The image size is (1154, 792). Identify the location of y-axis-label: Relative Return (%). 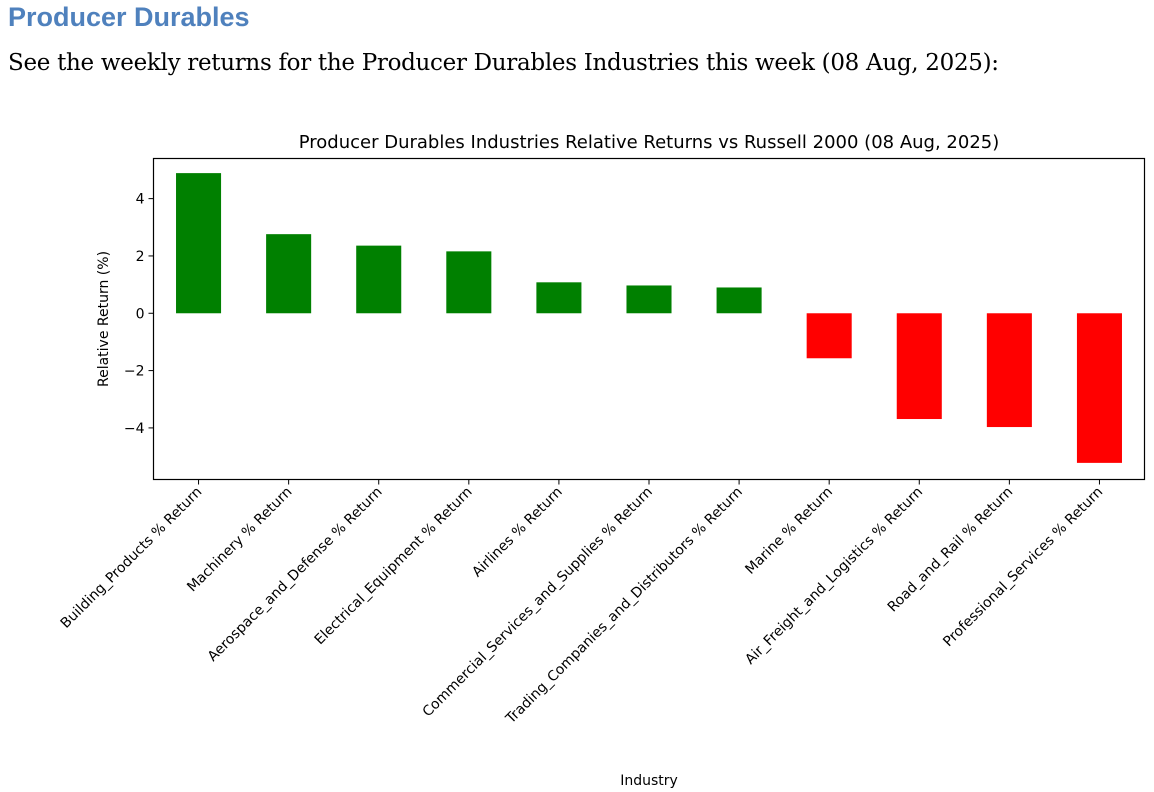
(104, 319).